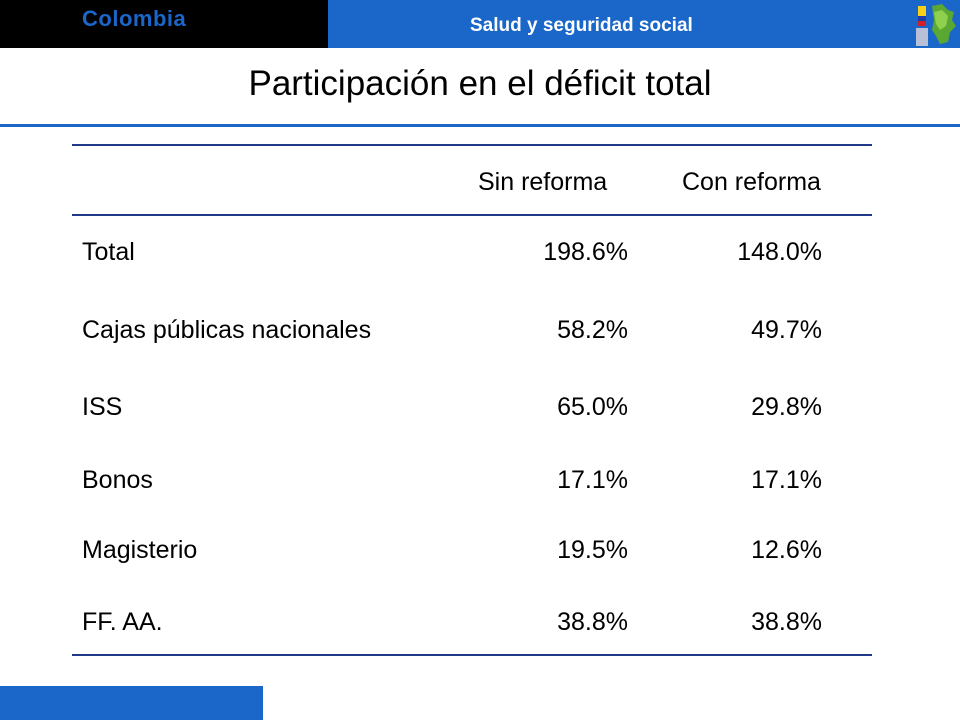  What do you see at coordinates (585, 252) in the screenshot?
I see `value-sin-reforma: 198.6%` at bounding box center [585, 252].